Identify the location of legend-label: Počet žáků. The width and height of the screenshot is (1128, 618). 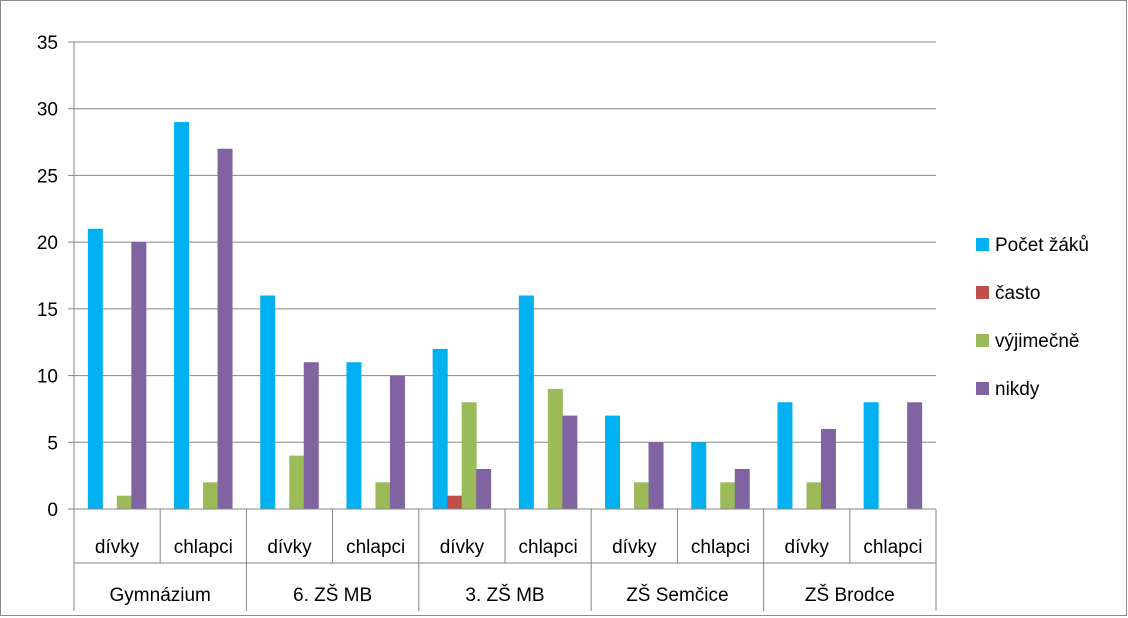
(1042, 245).